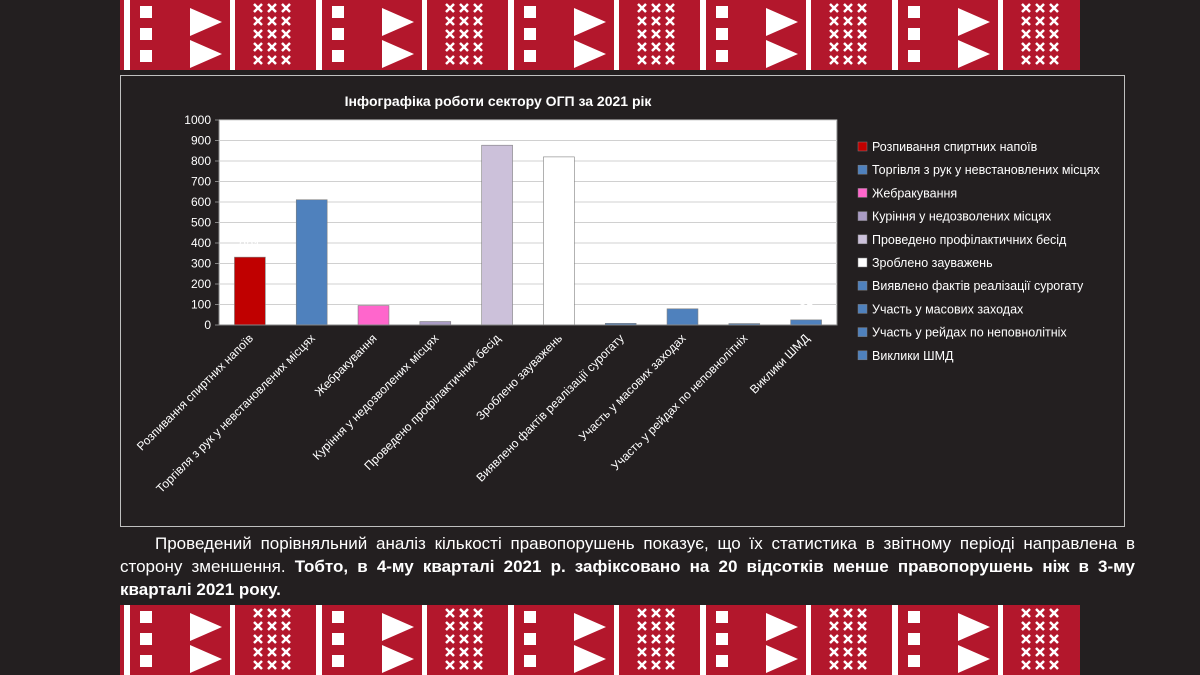 Image resolution: width=1200 pixels, height=675 pixels. I want to click on y-tick-label: 100, so click(201, 305).